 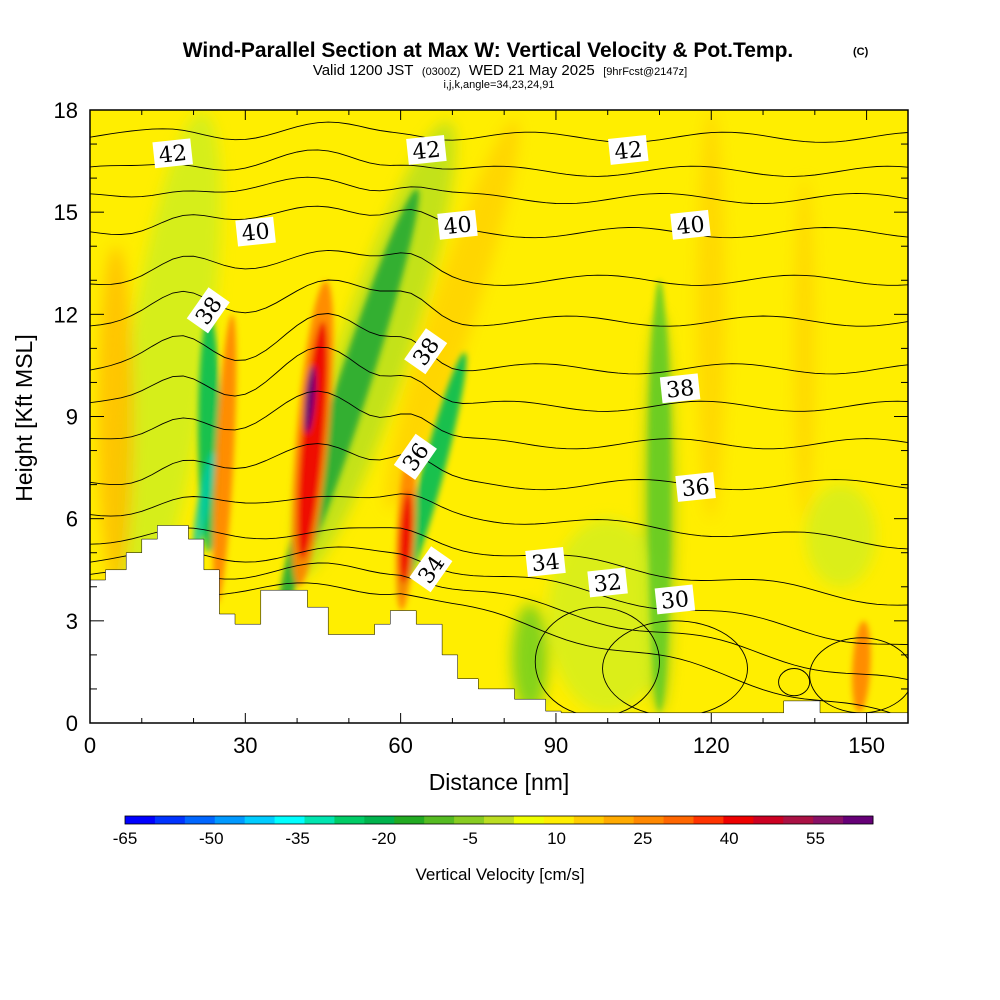 I want to click on x-tick-label: 90, so click(x=556, y=745).